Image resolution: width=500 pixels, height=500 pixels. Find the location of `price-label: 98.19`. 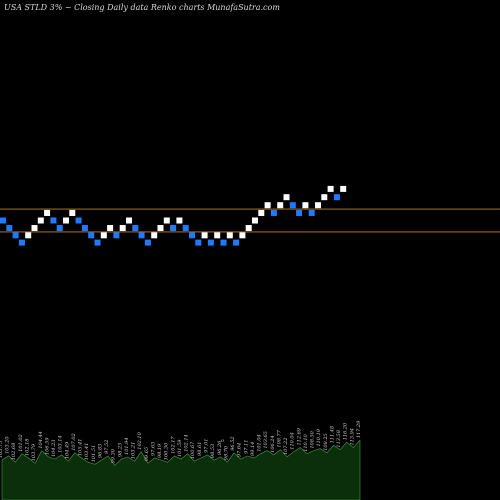

price-label: 98.19 is located at coordinates (160, 450).